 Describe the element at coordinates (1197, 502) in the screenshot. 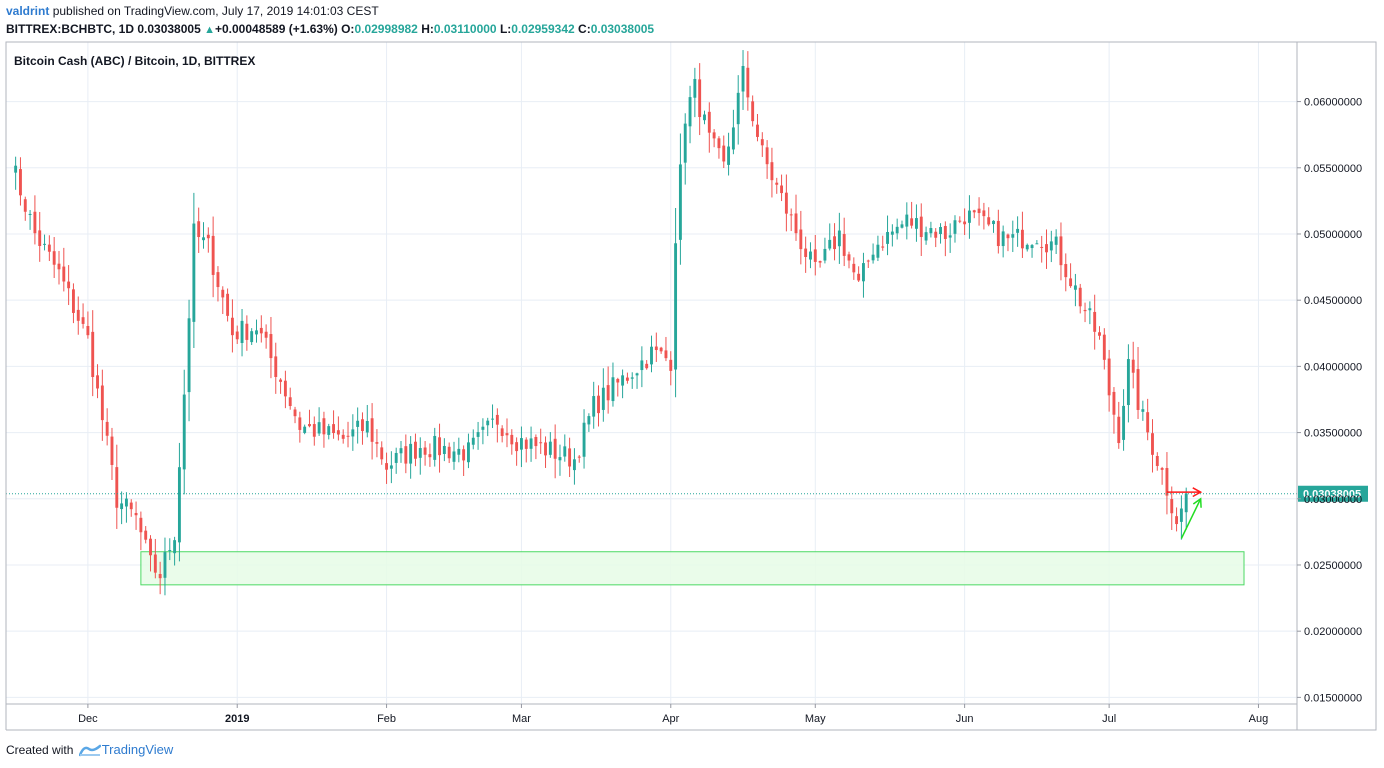

I see `green-arrow-head` at that location.